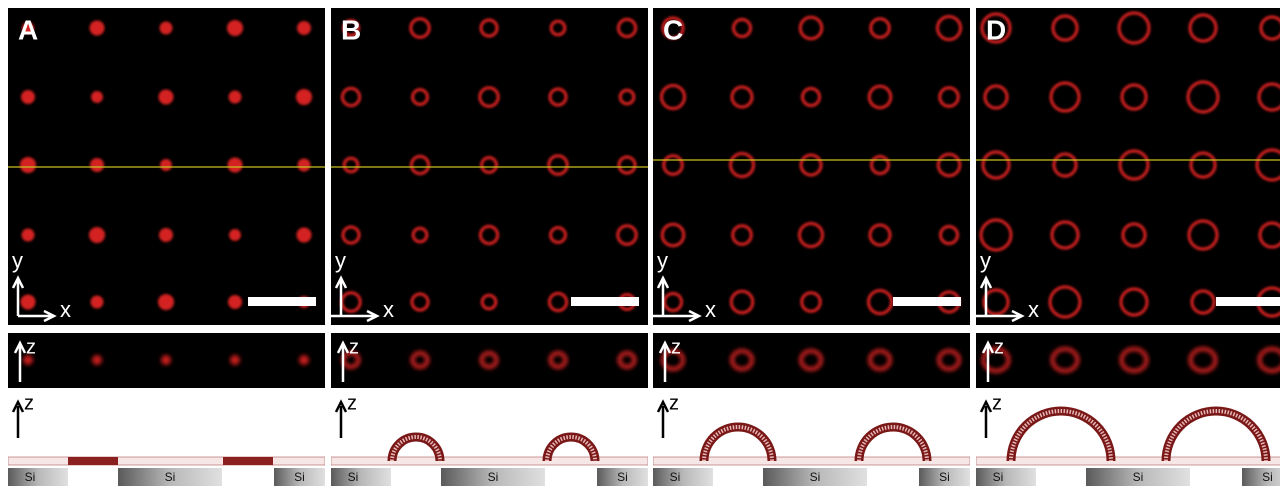  What do you see at coordinates (65, 309) in the screenshot?
I see `axis-label-x: x` at bounding box center [65, 309].